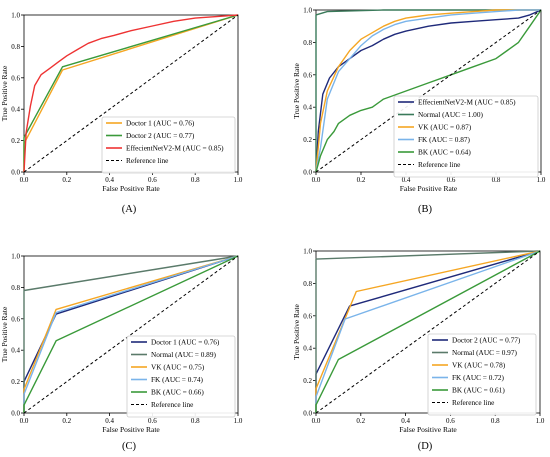 This screenshot has height=457, width=550. Describe the element at coordinates (425, 446) in the screenshot. I see `panel-label: (D)` at that location.